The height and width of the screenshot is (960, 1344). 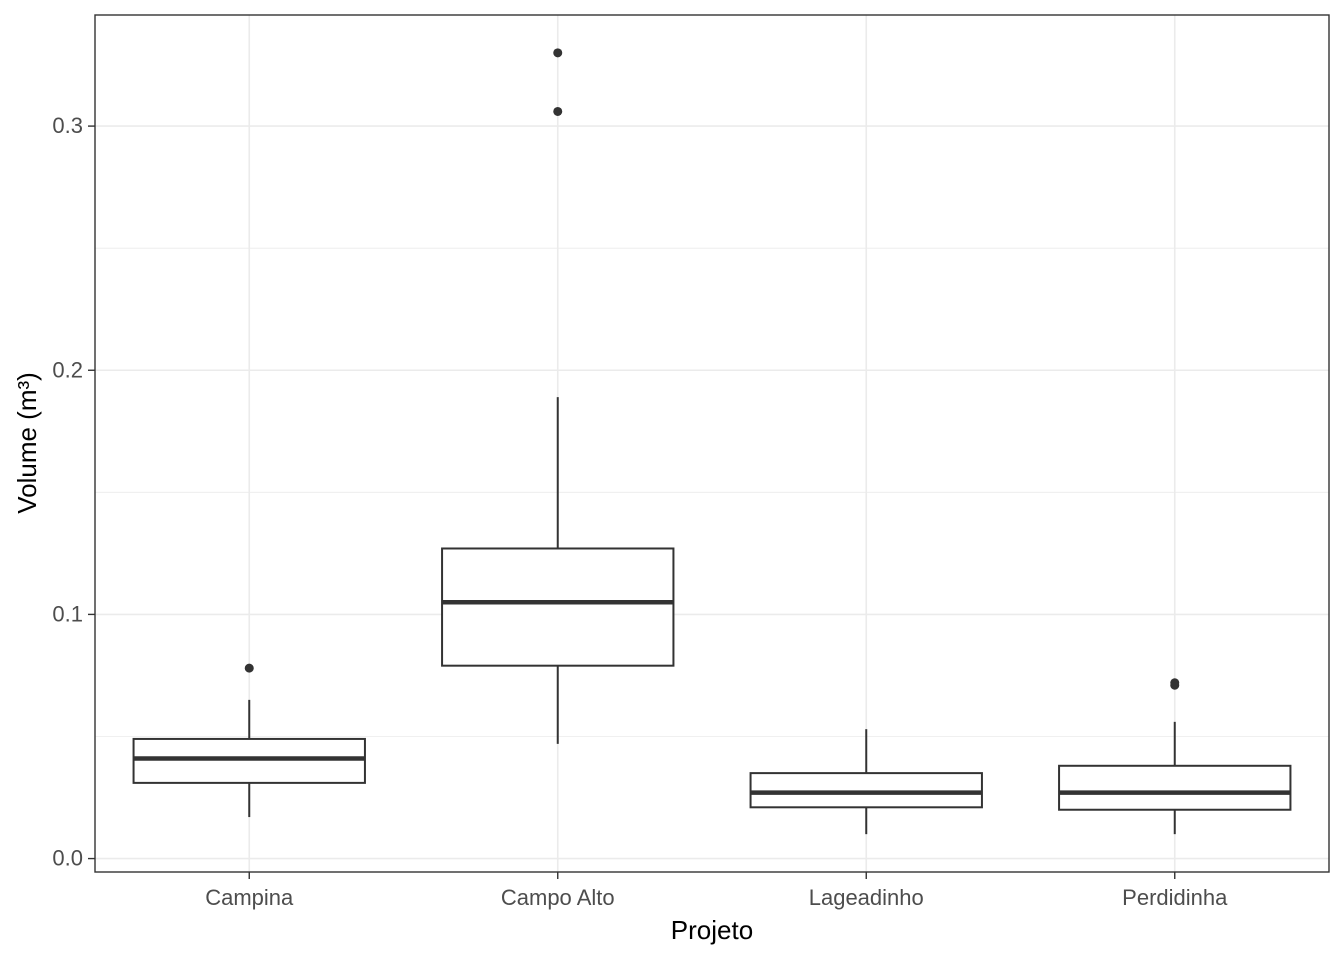 What do you see at coordinates (558, 897) in the screenshot?
I see `x-tick-label: Campo Alto` at bounding box center [558, 897].